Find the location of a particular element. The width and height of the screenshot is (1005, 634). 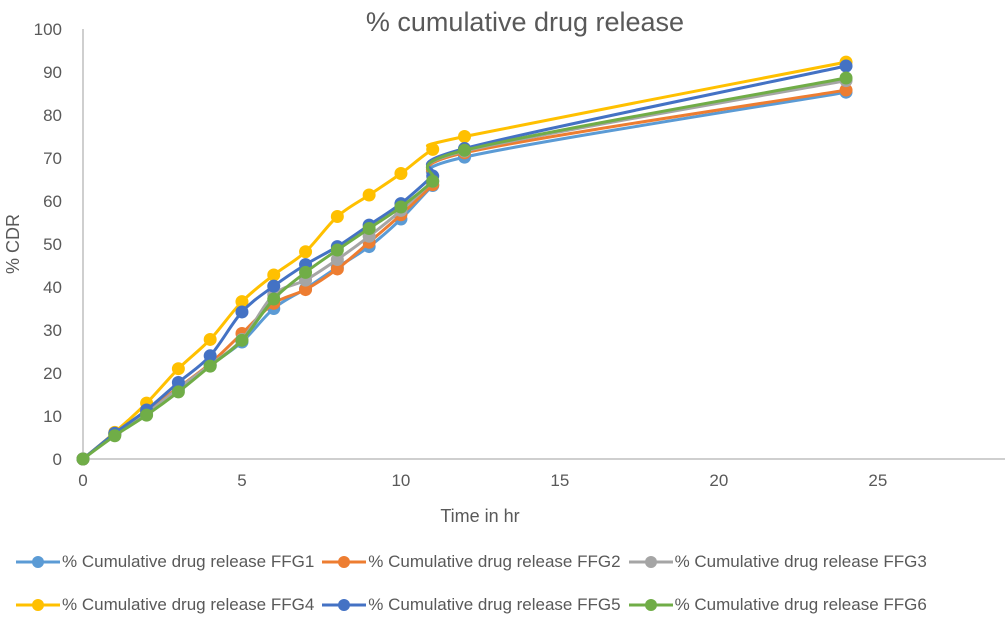

legend-item: % Cumulative drug release FFG6 is located at coordinates (777, 605).